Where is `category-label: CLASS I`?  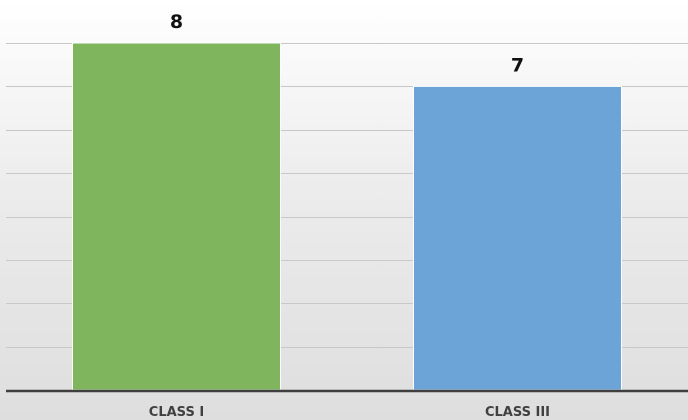
category-label: CLASS I is located at coordinates (176, 412).